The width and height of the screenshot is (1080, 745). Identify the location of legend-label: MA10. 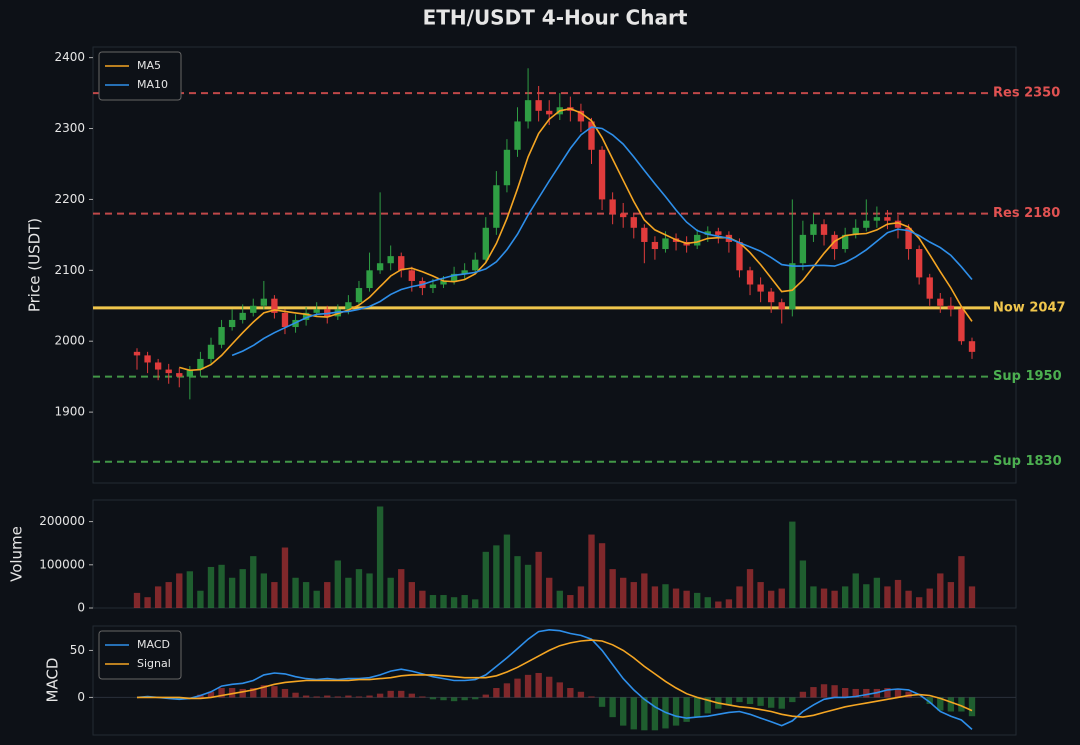
(152, 84).